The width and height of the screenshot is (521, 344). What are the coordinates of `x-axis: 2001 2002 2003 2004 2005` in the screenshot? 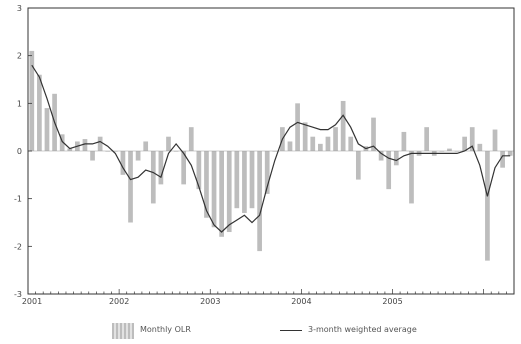 It's located at (268, 297).